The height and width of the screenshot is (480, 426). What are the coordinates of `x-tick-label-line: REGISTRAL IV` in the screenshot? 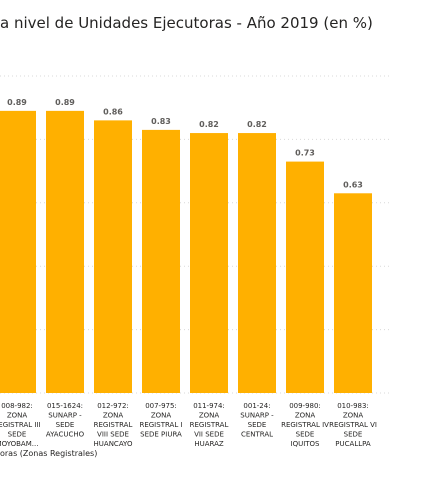 It's located at (305, 425).